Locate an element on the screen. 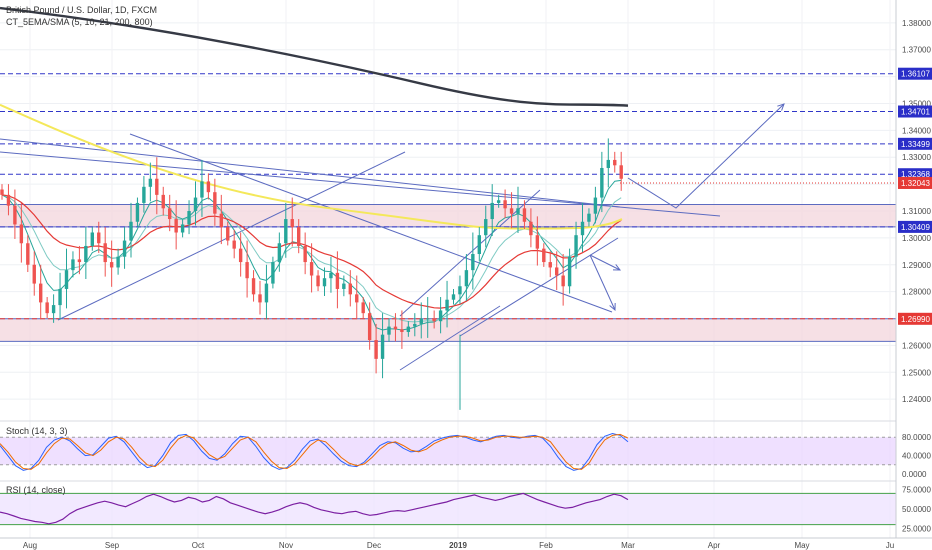 This screenshot has height=550, width=932. rsi-line is located at coordinates (314, 508).